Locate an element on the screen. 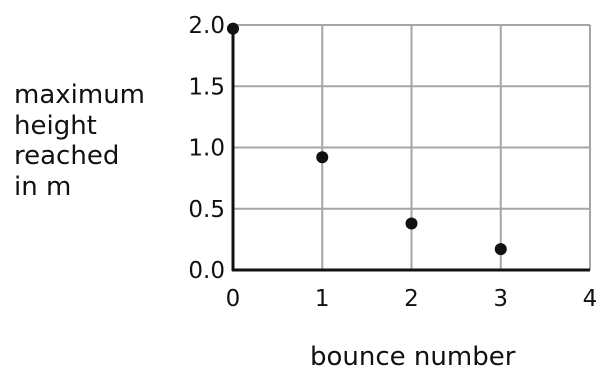 The image size is (602, 380). y-axis-label-line: maximum is located at coordinates (79, 95).